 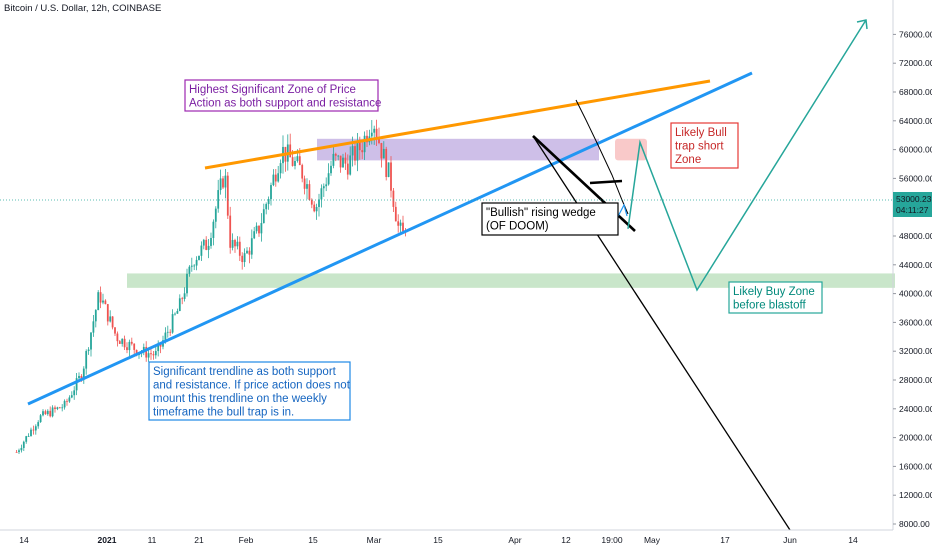 I want to click on buy-zone-band, so click(x=511, y=280).